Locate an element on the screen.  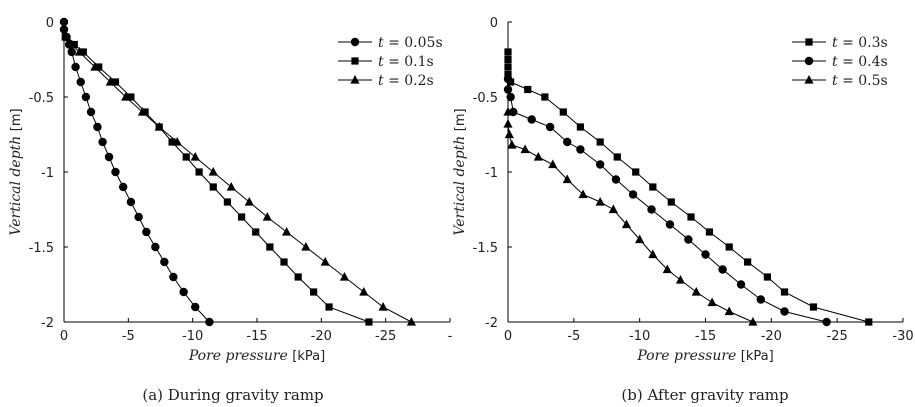
legend-label: t = 0.1s is located at coordinates (406, 62).